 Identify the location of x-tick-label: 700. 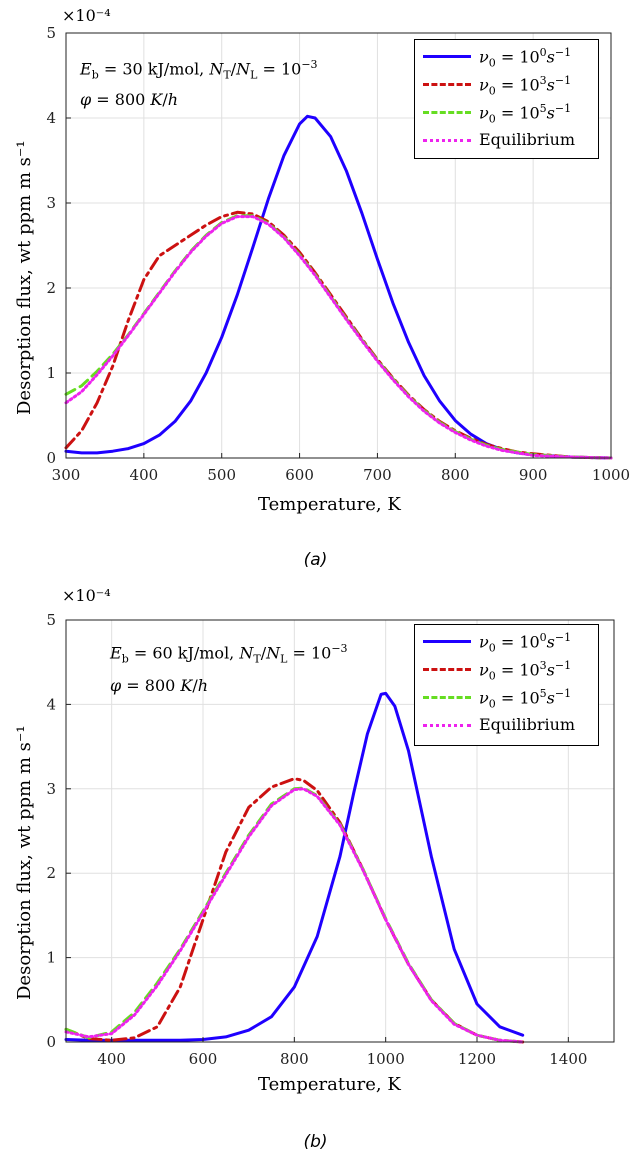
(377, 475).